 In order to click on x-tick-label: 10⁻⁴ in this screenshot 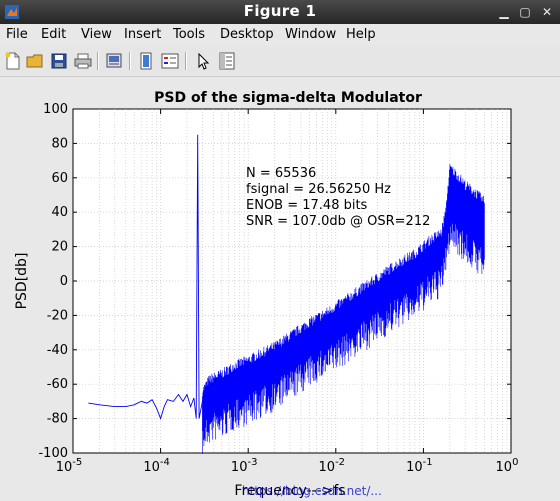, I will do `click(156, 466)`.